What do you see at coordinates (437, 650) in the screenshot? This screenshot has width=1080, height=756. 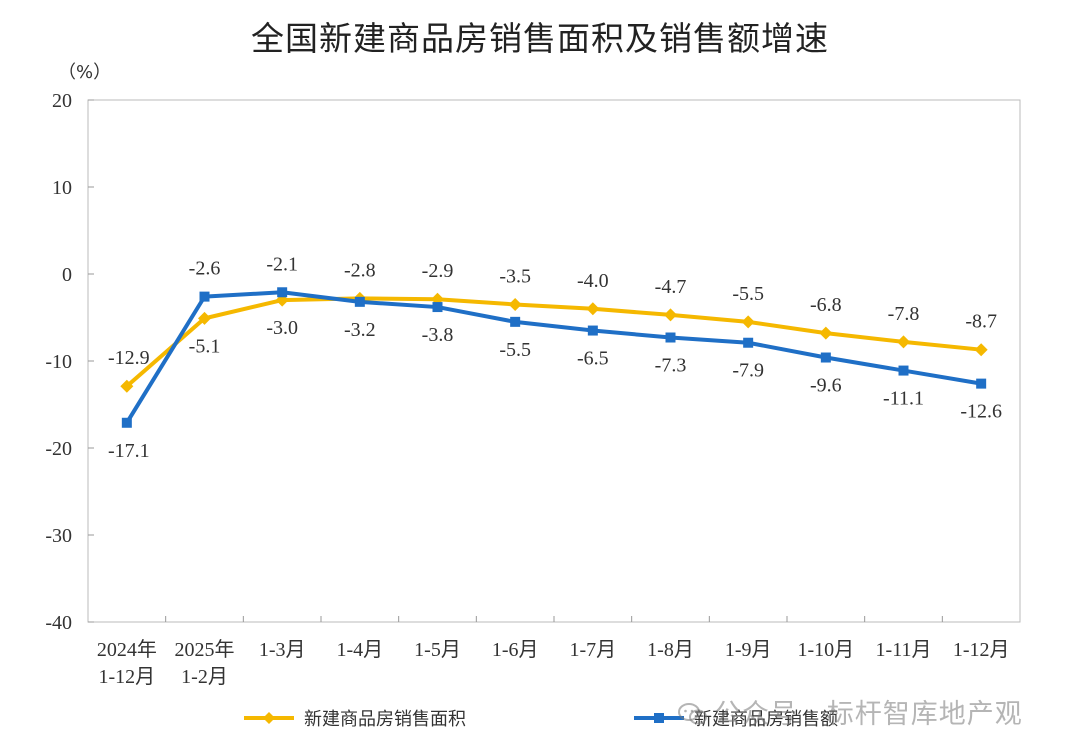 I see `x-tick-label: 1-5月` at bounding box center [437, 650].